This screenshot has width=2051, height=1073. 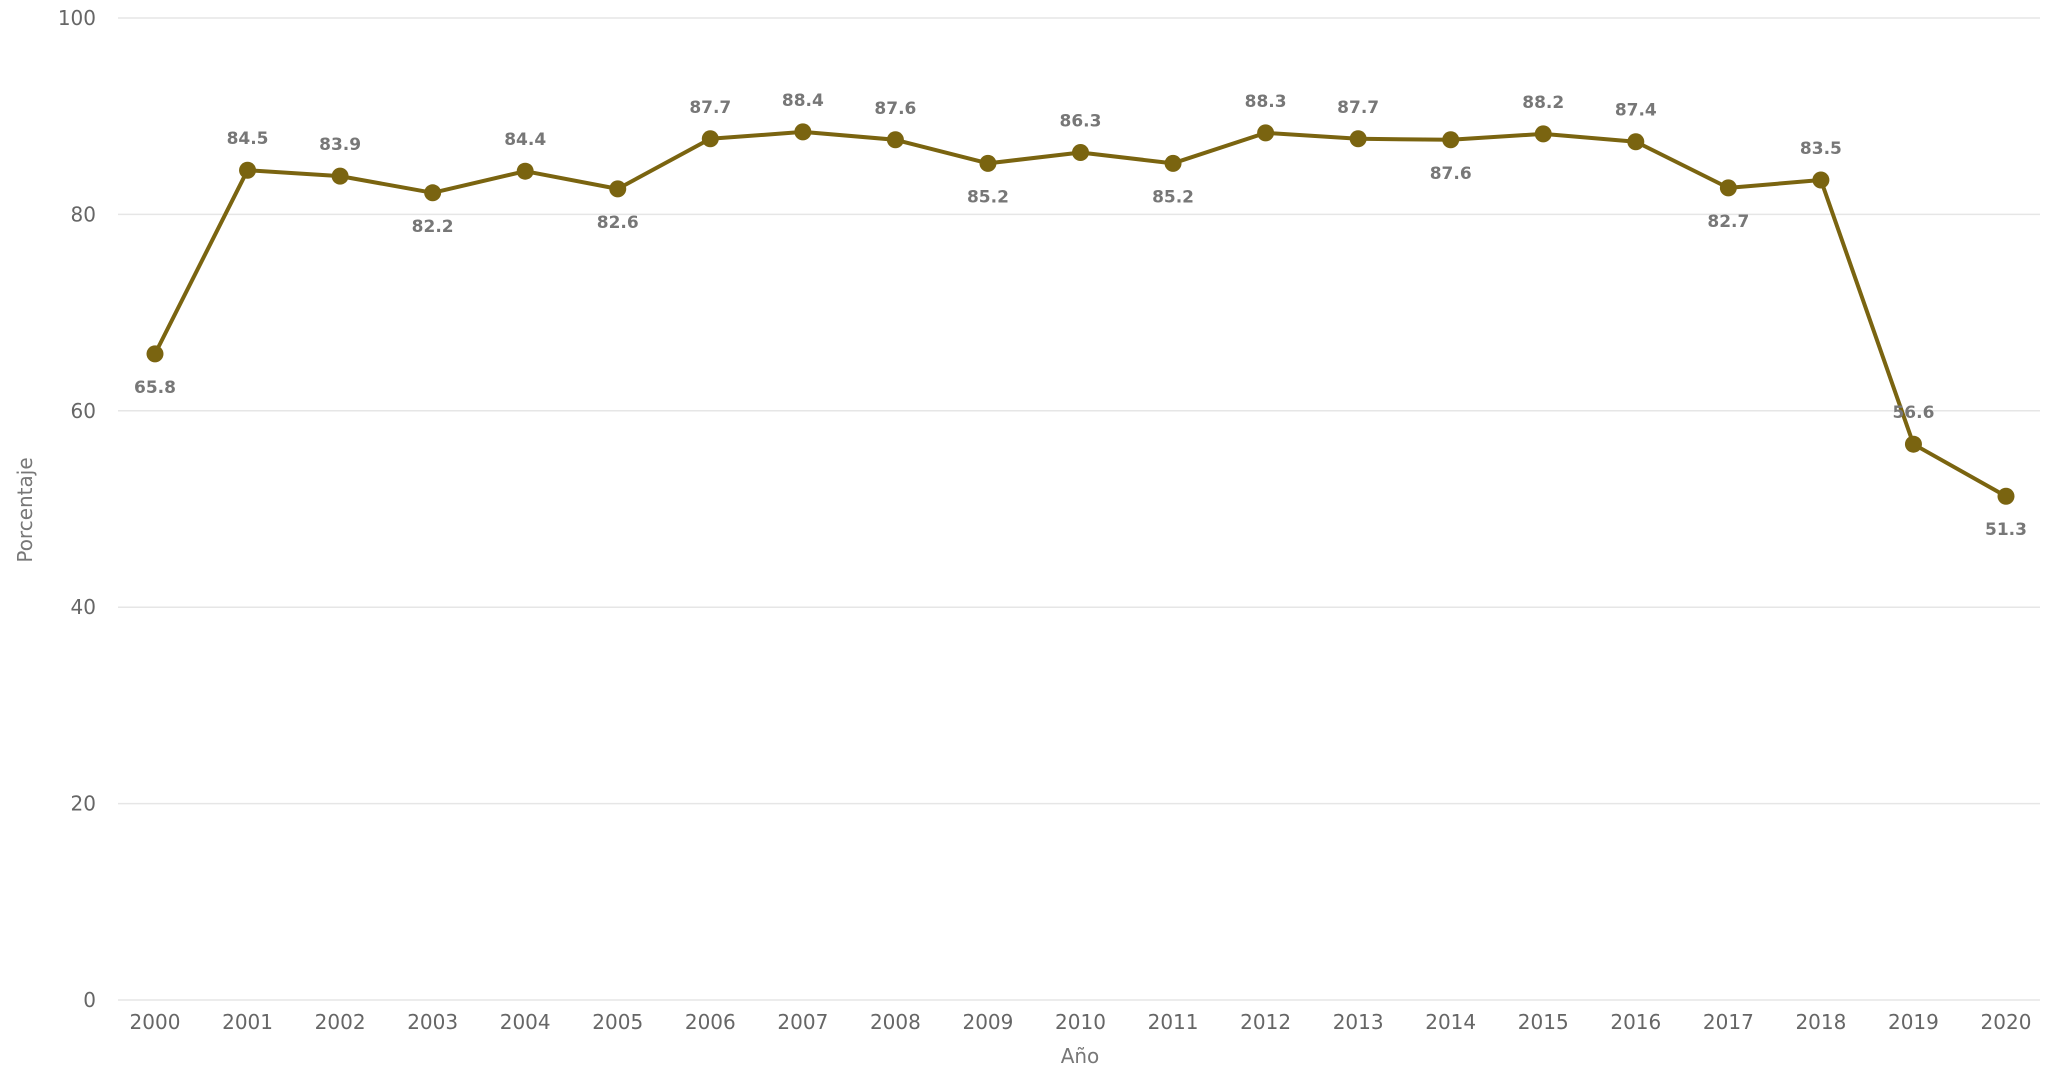 I want to click on x-tick-label: 2009, so click(x=987, y=1022).